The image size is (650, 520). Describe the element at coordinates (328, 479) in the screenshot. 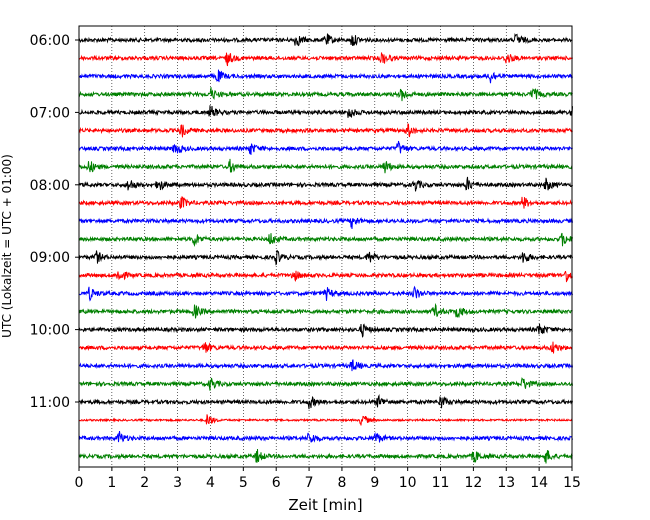

I see `x-axis-ticks: 0 1 2 3 4 5 6 7 8 9 10 11 12 13 14 15` at that location.